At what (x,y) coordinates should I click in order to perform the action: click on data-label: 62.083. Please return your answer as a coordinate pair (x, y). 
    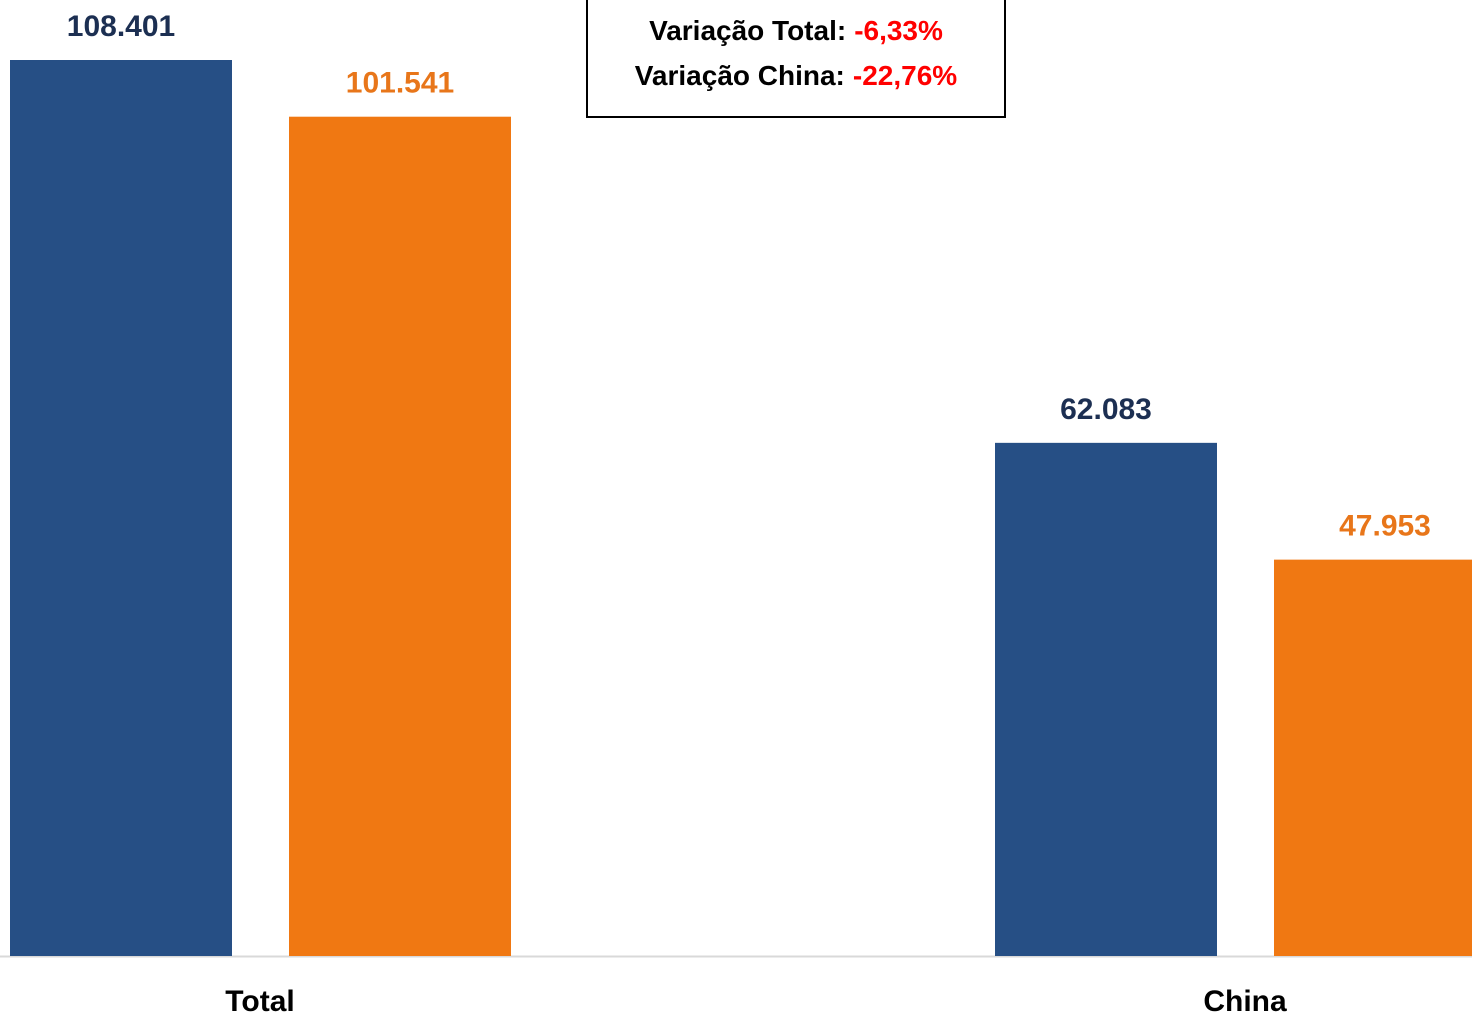
    Looking at the image, I should click on (1106, 409).